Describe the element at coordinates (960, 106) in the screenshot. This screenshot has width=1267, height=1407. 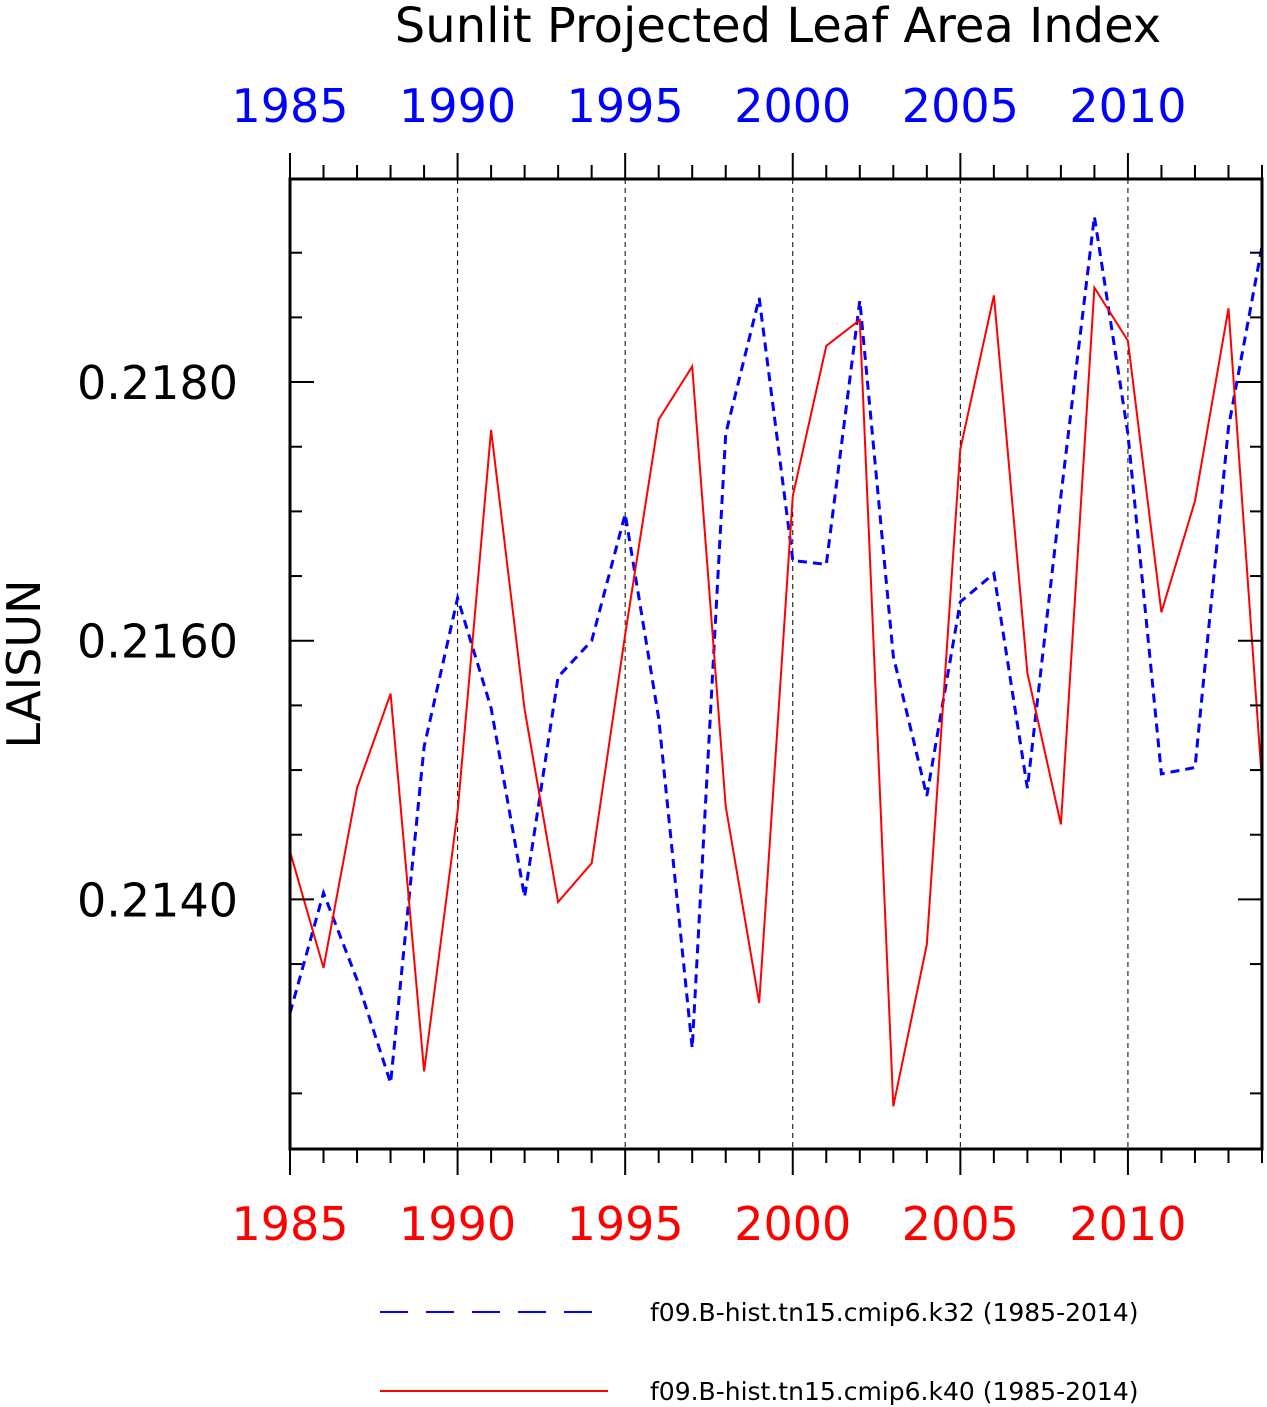
I see `top-x-tick-label: 2005` at that location.